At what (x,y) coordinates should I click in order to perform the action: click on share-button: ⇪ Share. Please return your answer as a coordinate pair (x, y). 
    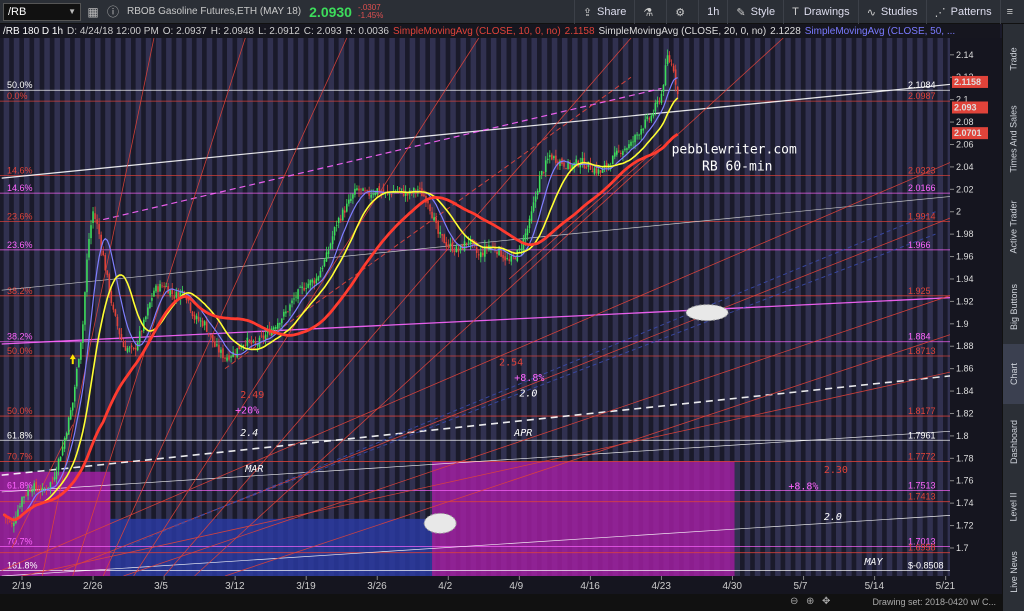
    Looking at the image, I should click on (604, 12).